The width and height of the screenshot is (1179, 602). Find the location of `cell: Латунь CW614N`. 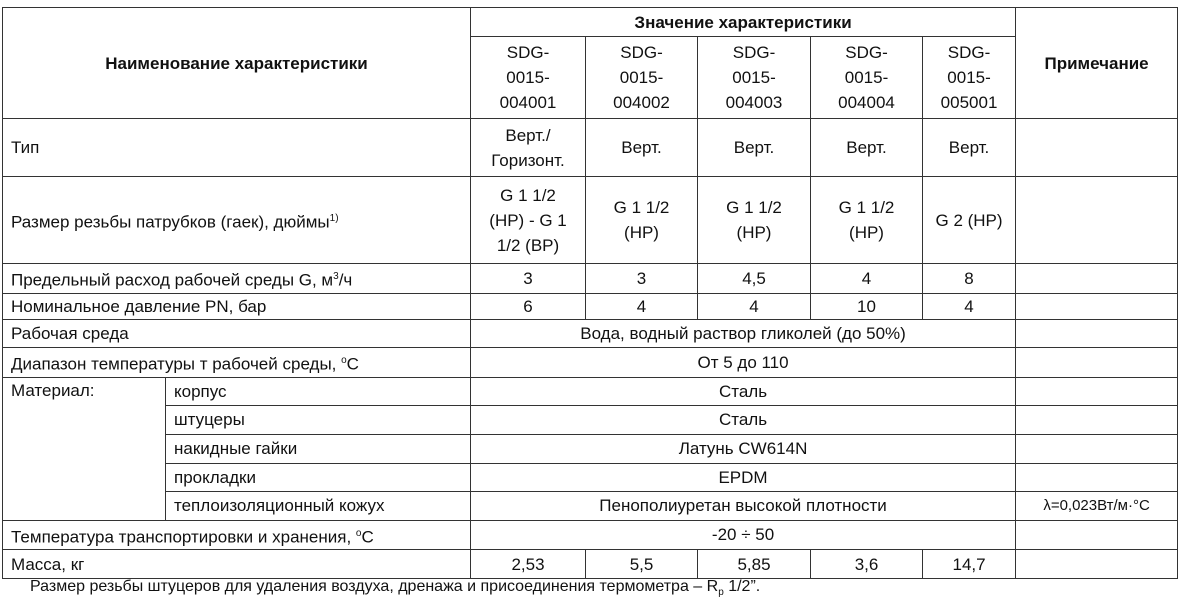

cell: Латунь CW614N is located at coordinates (743, 448).